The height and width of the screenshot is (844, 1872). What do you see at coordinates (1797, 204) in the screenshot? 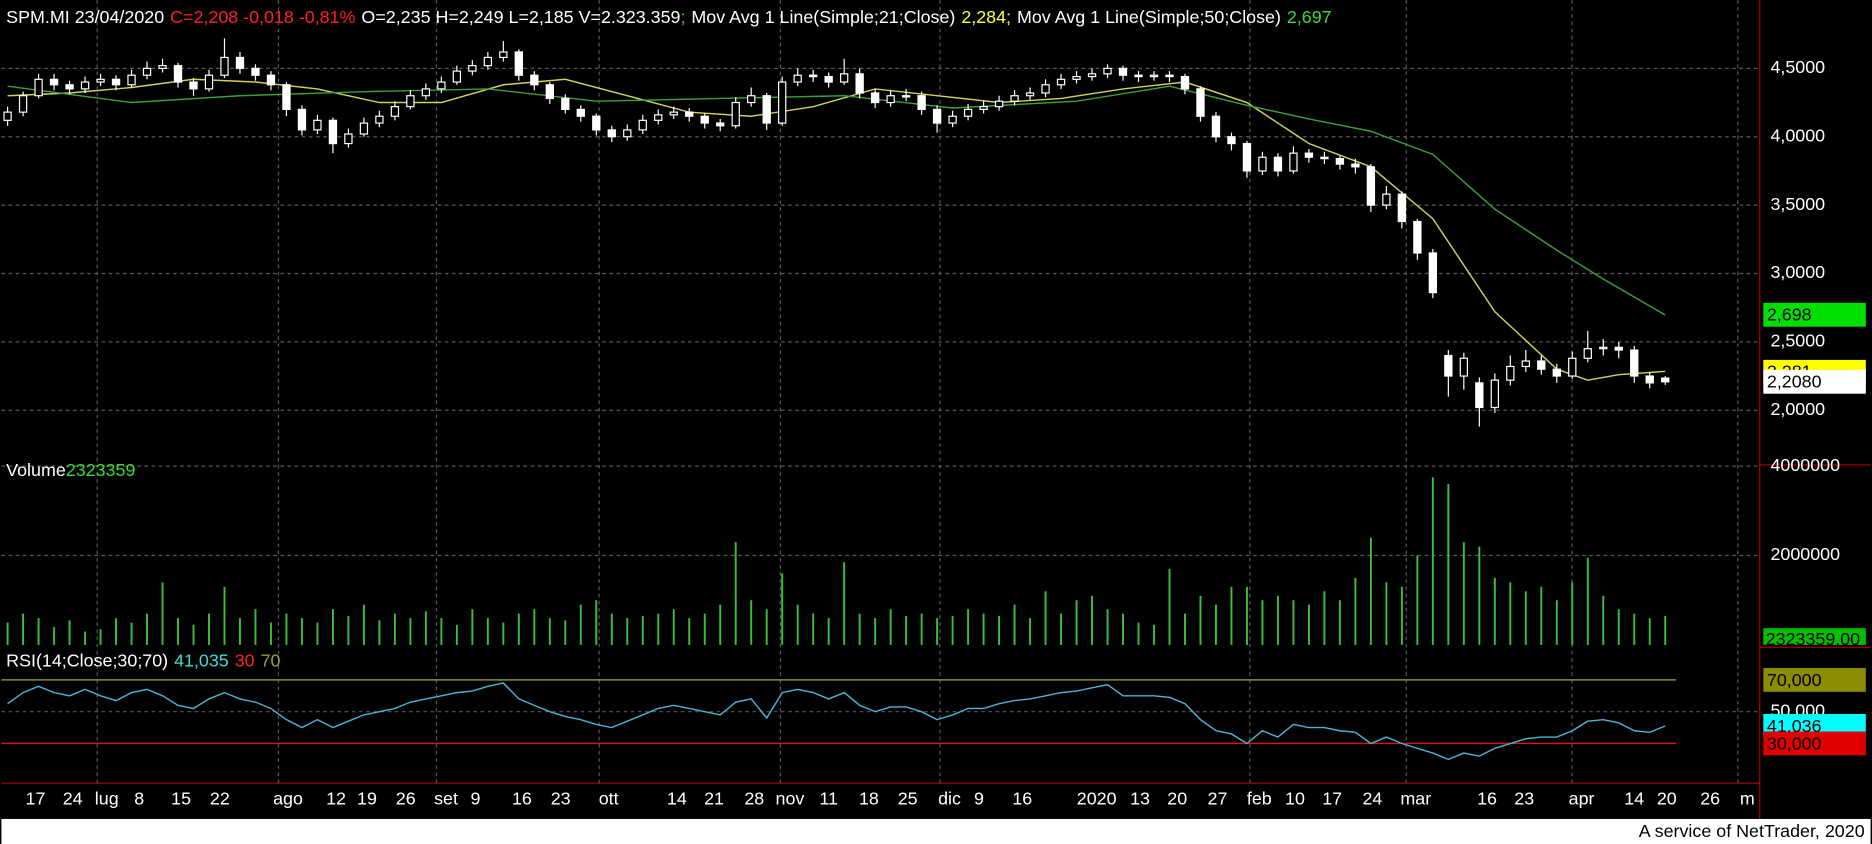
I see `y-tick-label: 3,5000` at bounding box center [1797, 204].